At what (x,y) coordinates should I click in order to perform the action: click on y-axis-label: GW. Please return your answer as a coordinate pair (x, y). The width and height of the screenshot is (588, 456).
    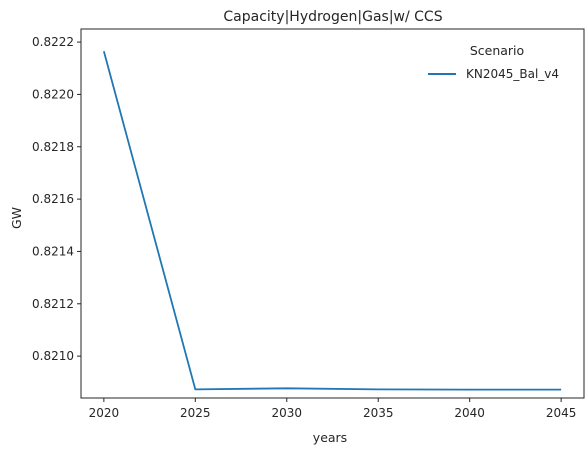
    Looking at the image, I should click on (16, 218).